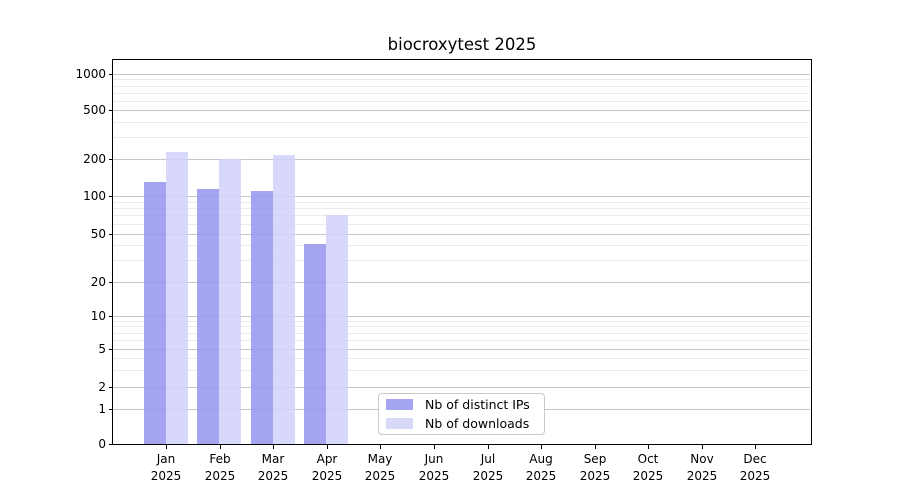 Image resolution: width=900 pixels, height=500 pixels. I want to click on legend-item-downloads: Nb of downloads, so click(465, 423).